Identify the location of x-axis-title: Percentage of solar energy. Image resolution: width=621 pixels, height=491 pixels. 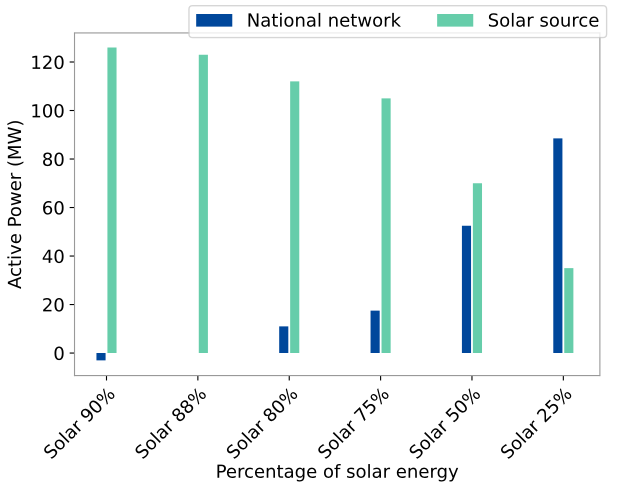
(337, 473).